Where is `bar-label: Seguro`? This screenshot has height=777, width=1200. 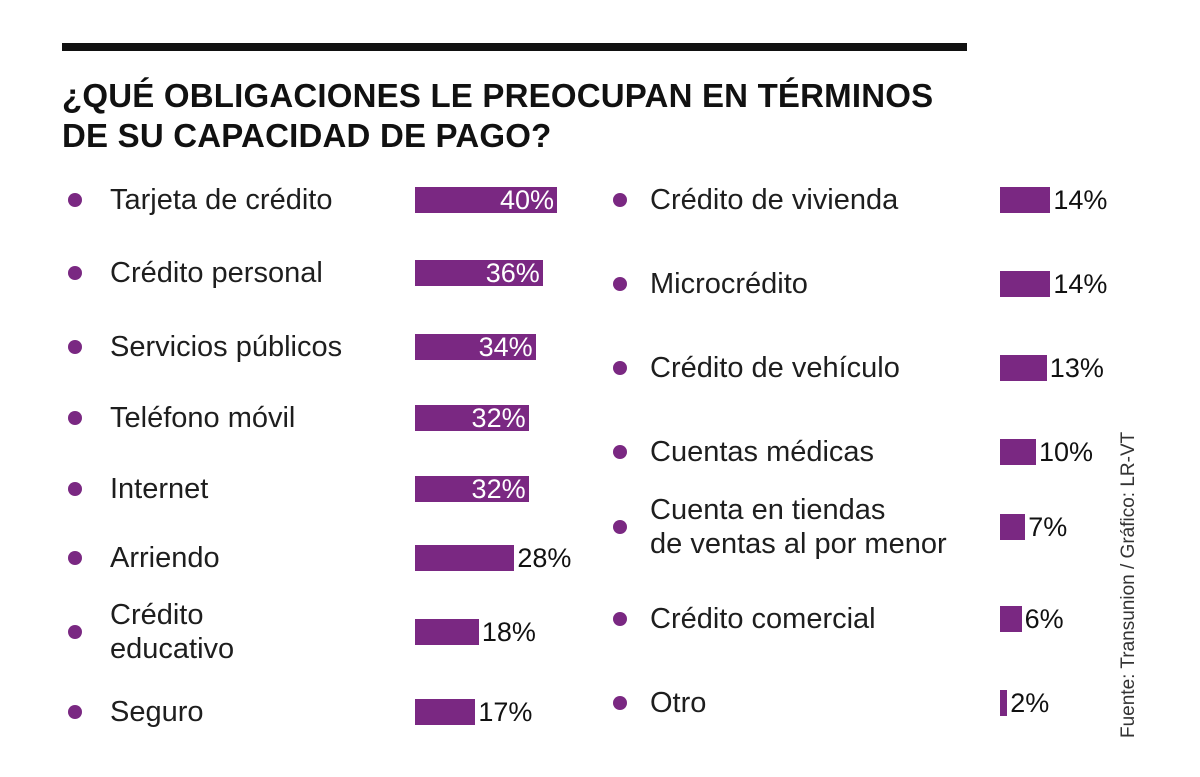
bar-label: Seguro is located at coordinates (157, 712).